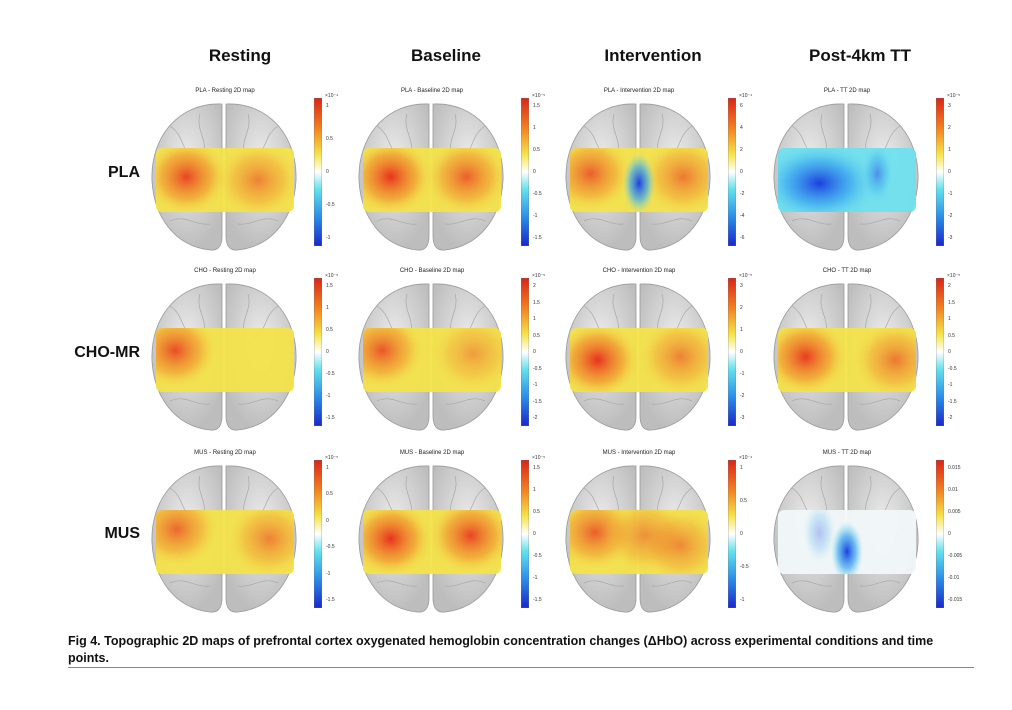 Image resolution: width=1012 pixels, height=710 pixels. Describe the element at coordinates (847, 453) in the screenshot. I see `map-title: MUS - TT 2D map` at that location.